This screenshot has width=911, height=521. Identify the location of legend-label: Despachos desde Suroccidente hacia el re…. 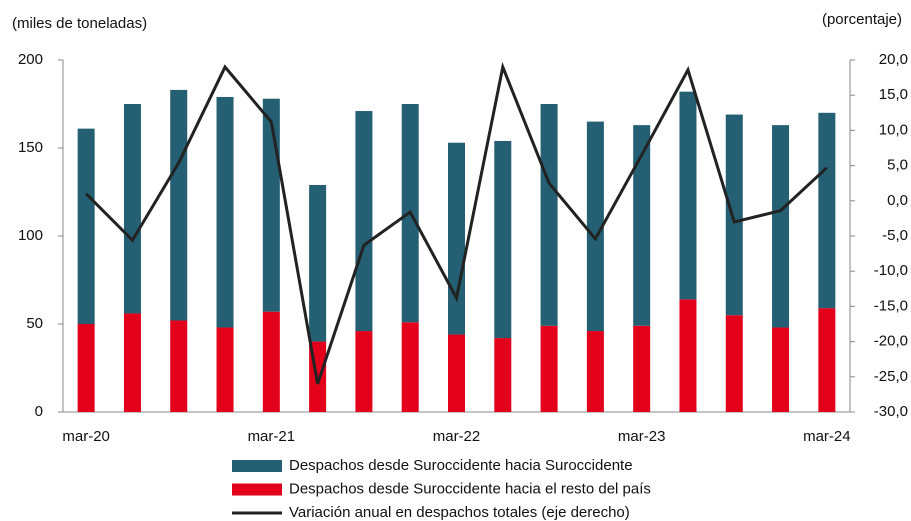
(470, 488).